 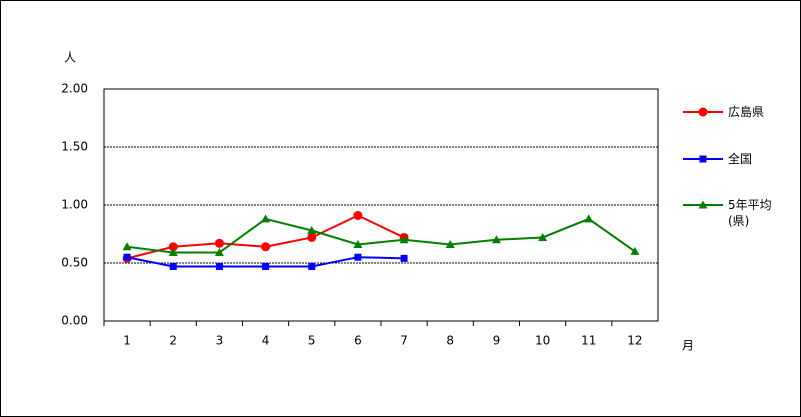 What do you see at coordinates (220, 341) in the screenshot?
I see `x-tick-label: 3` at bounding box center [220, 341].